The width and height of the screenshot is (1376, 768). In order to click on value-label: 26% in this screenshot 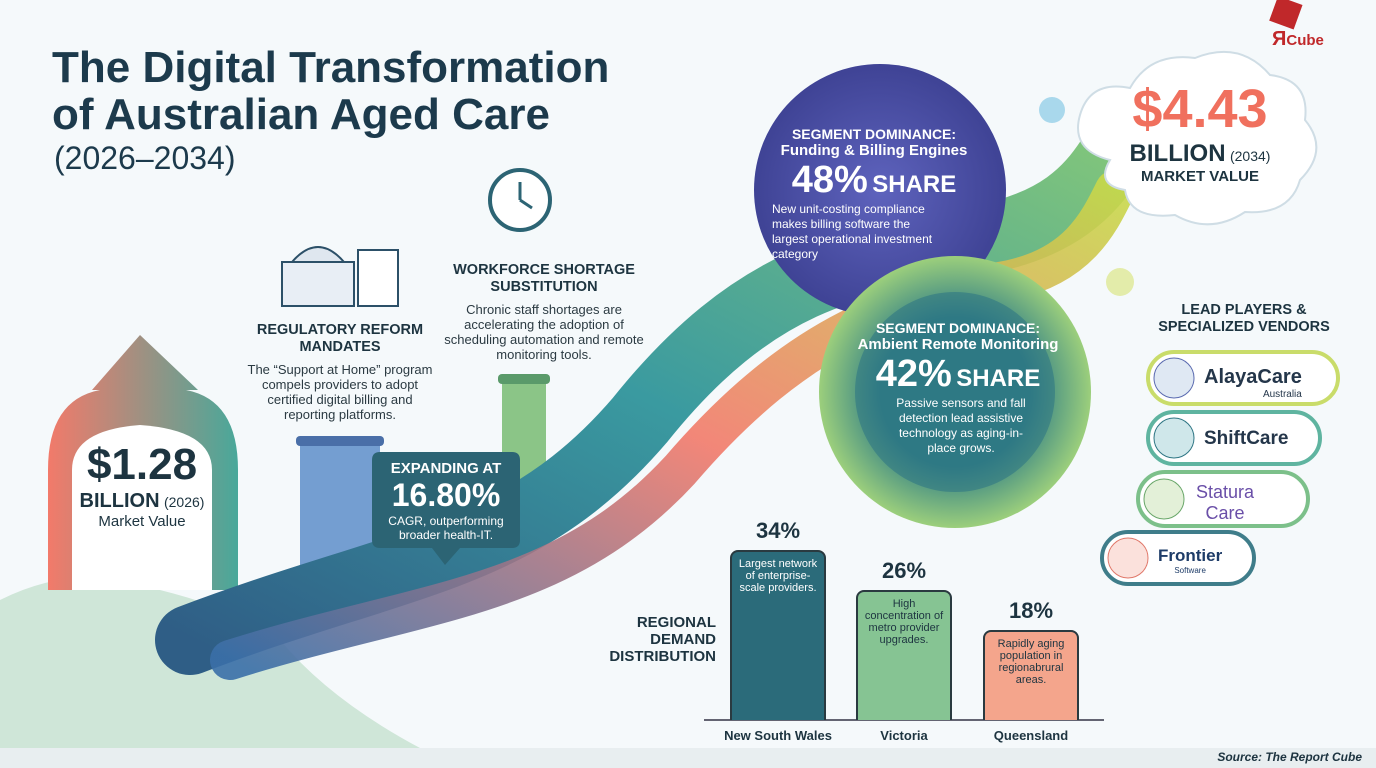, I will do `click(904, 570)`.